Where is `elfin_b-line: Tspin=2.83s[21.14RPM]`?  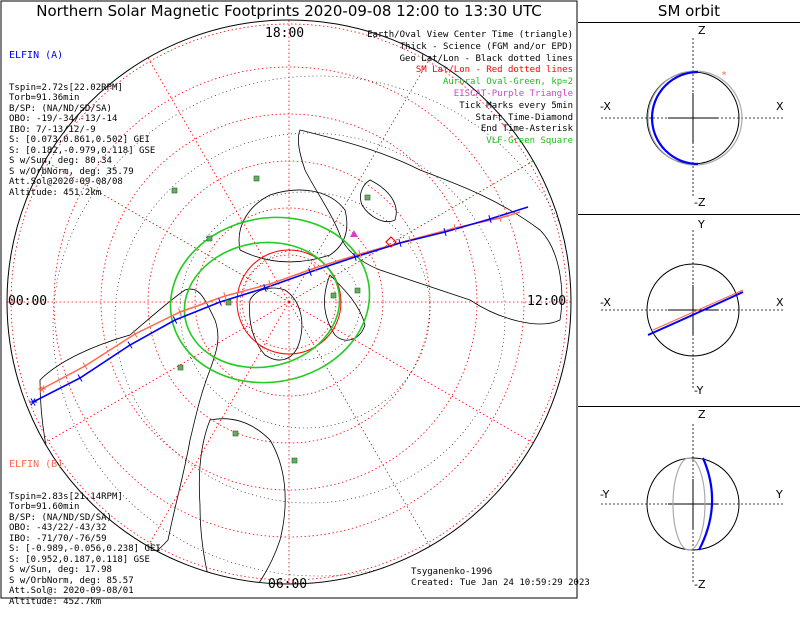 elfin_b-line: Tspin=2.83s[21.14RPM] is located at coordinates (66, 496).